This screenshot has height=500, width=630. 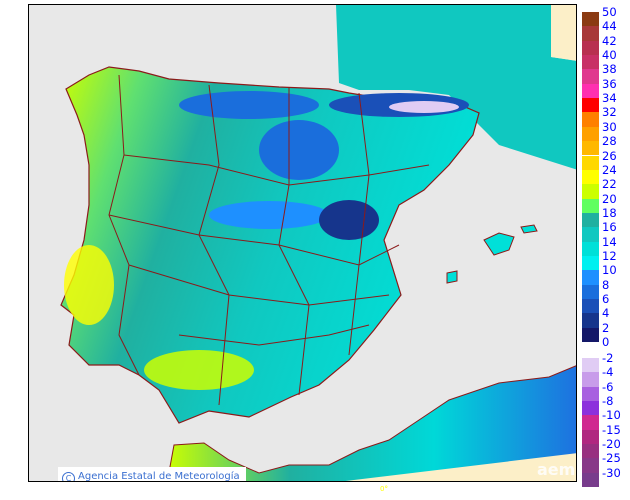 I want to click on legend-label: -6, so click(x=608, y=386).